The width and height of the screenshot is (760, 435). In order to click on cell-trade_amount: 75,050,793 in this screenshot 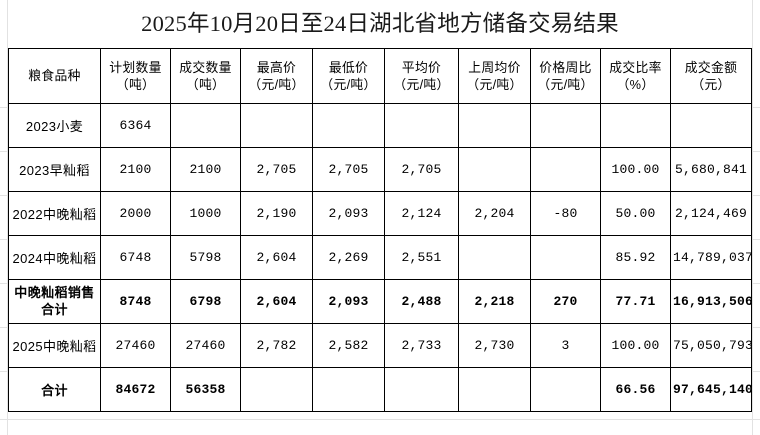, I will do `click(711, 345)`.